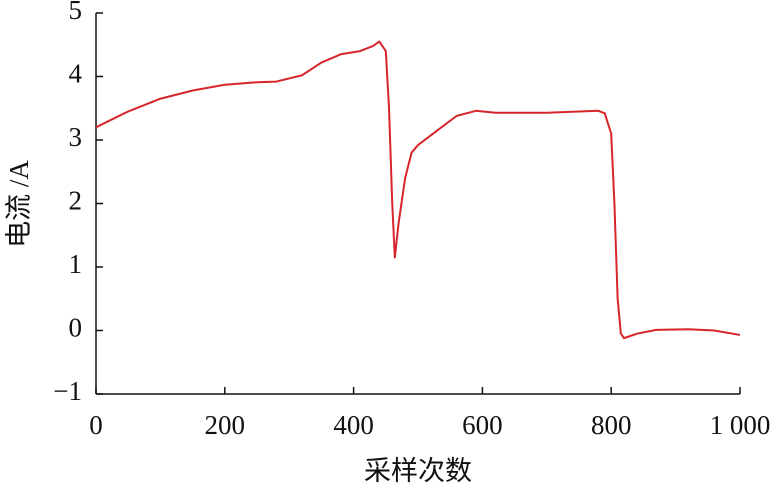 Image resolution: width=784 pixels, height=492 pixels. I want to click on y-tick-label: 2, so click(76, 201).